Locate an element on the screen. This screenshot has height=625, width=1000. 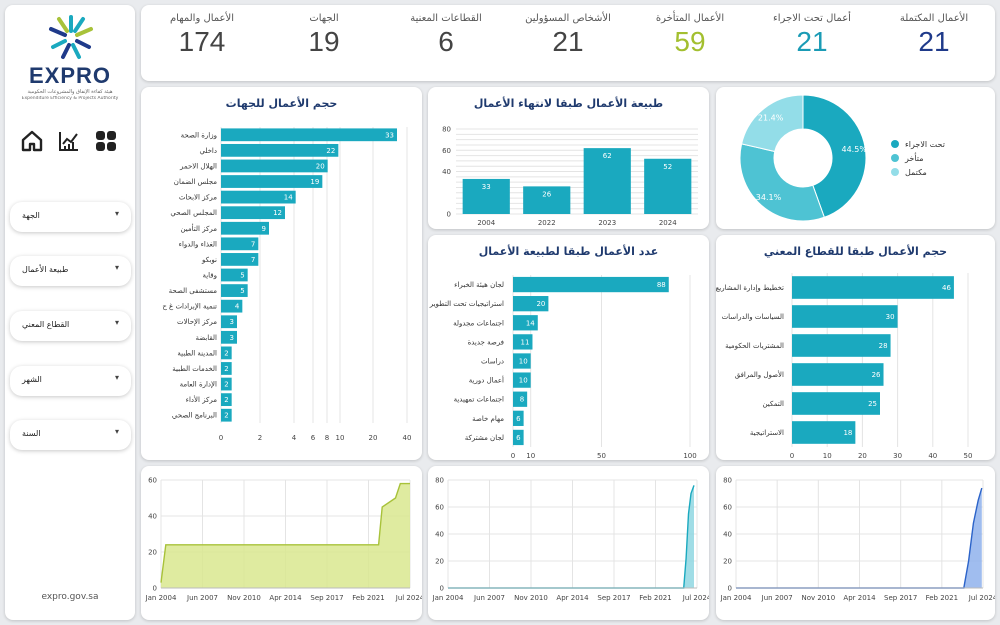
category-label: المدينة الطبية is located at coordinates (197, 353).